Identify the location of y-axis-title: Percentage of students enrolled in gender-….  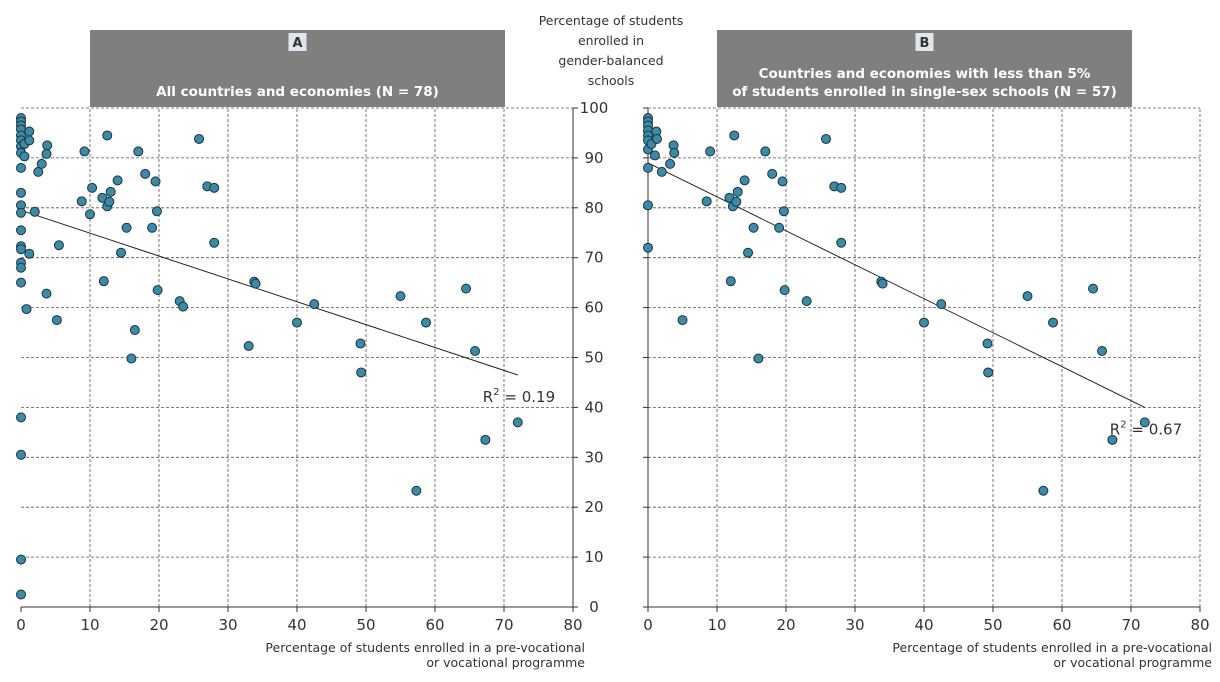
(611, 50).